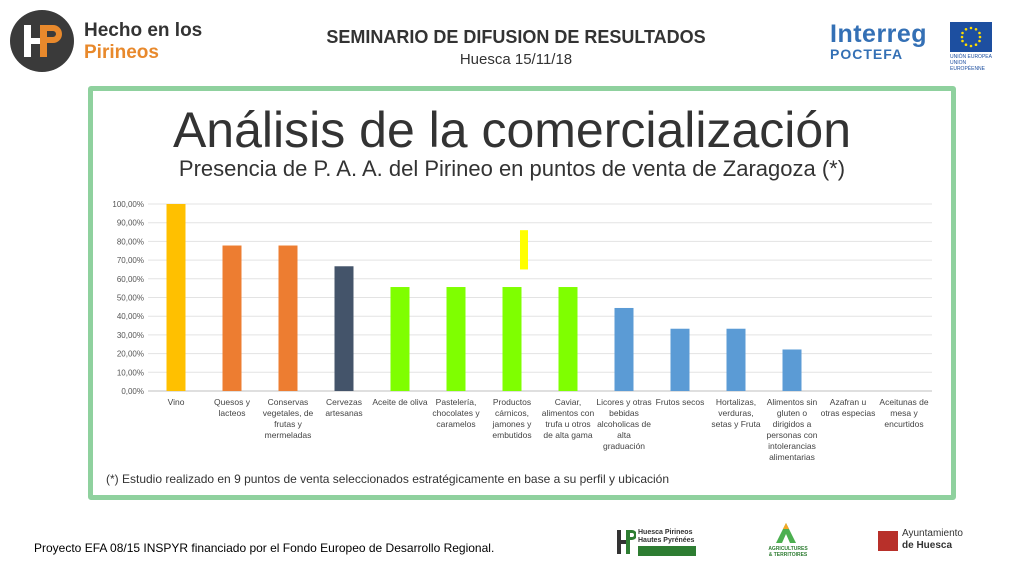  I want to click on x-category-label: Cervezas artesanas, so click(344, 407).